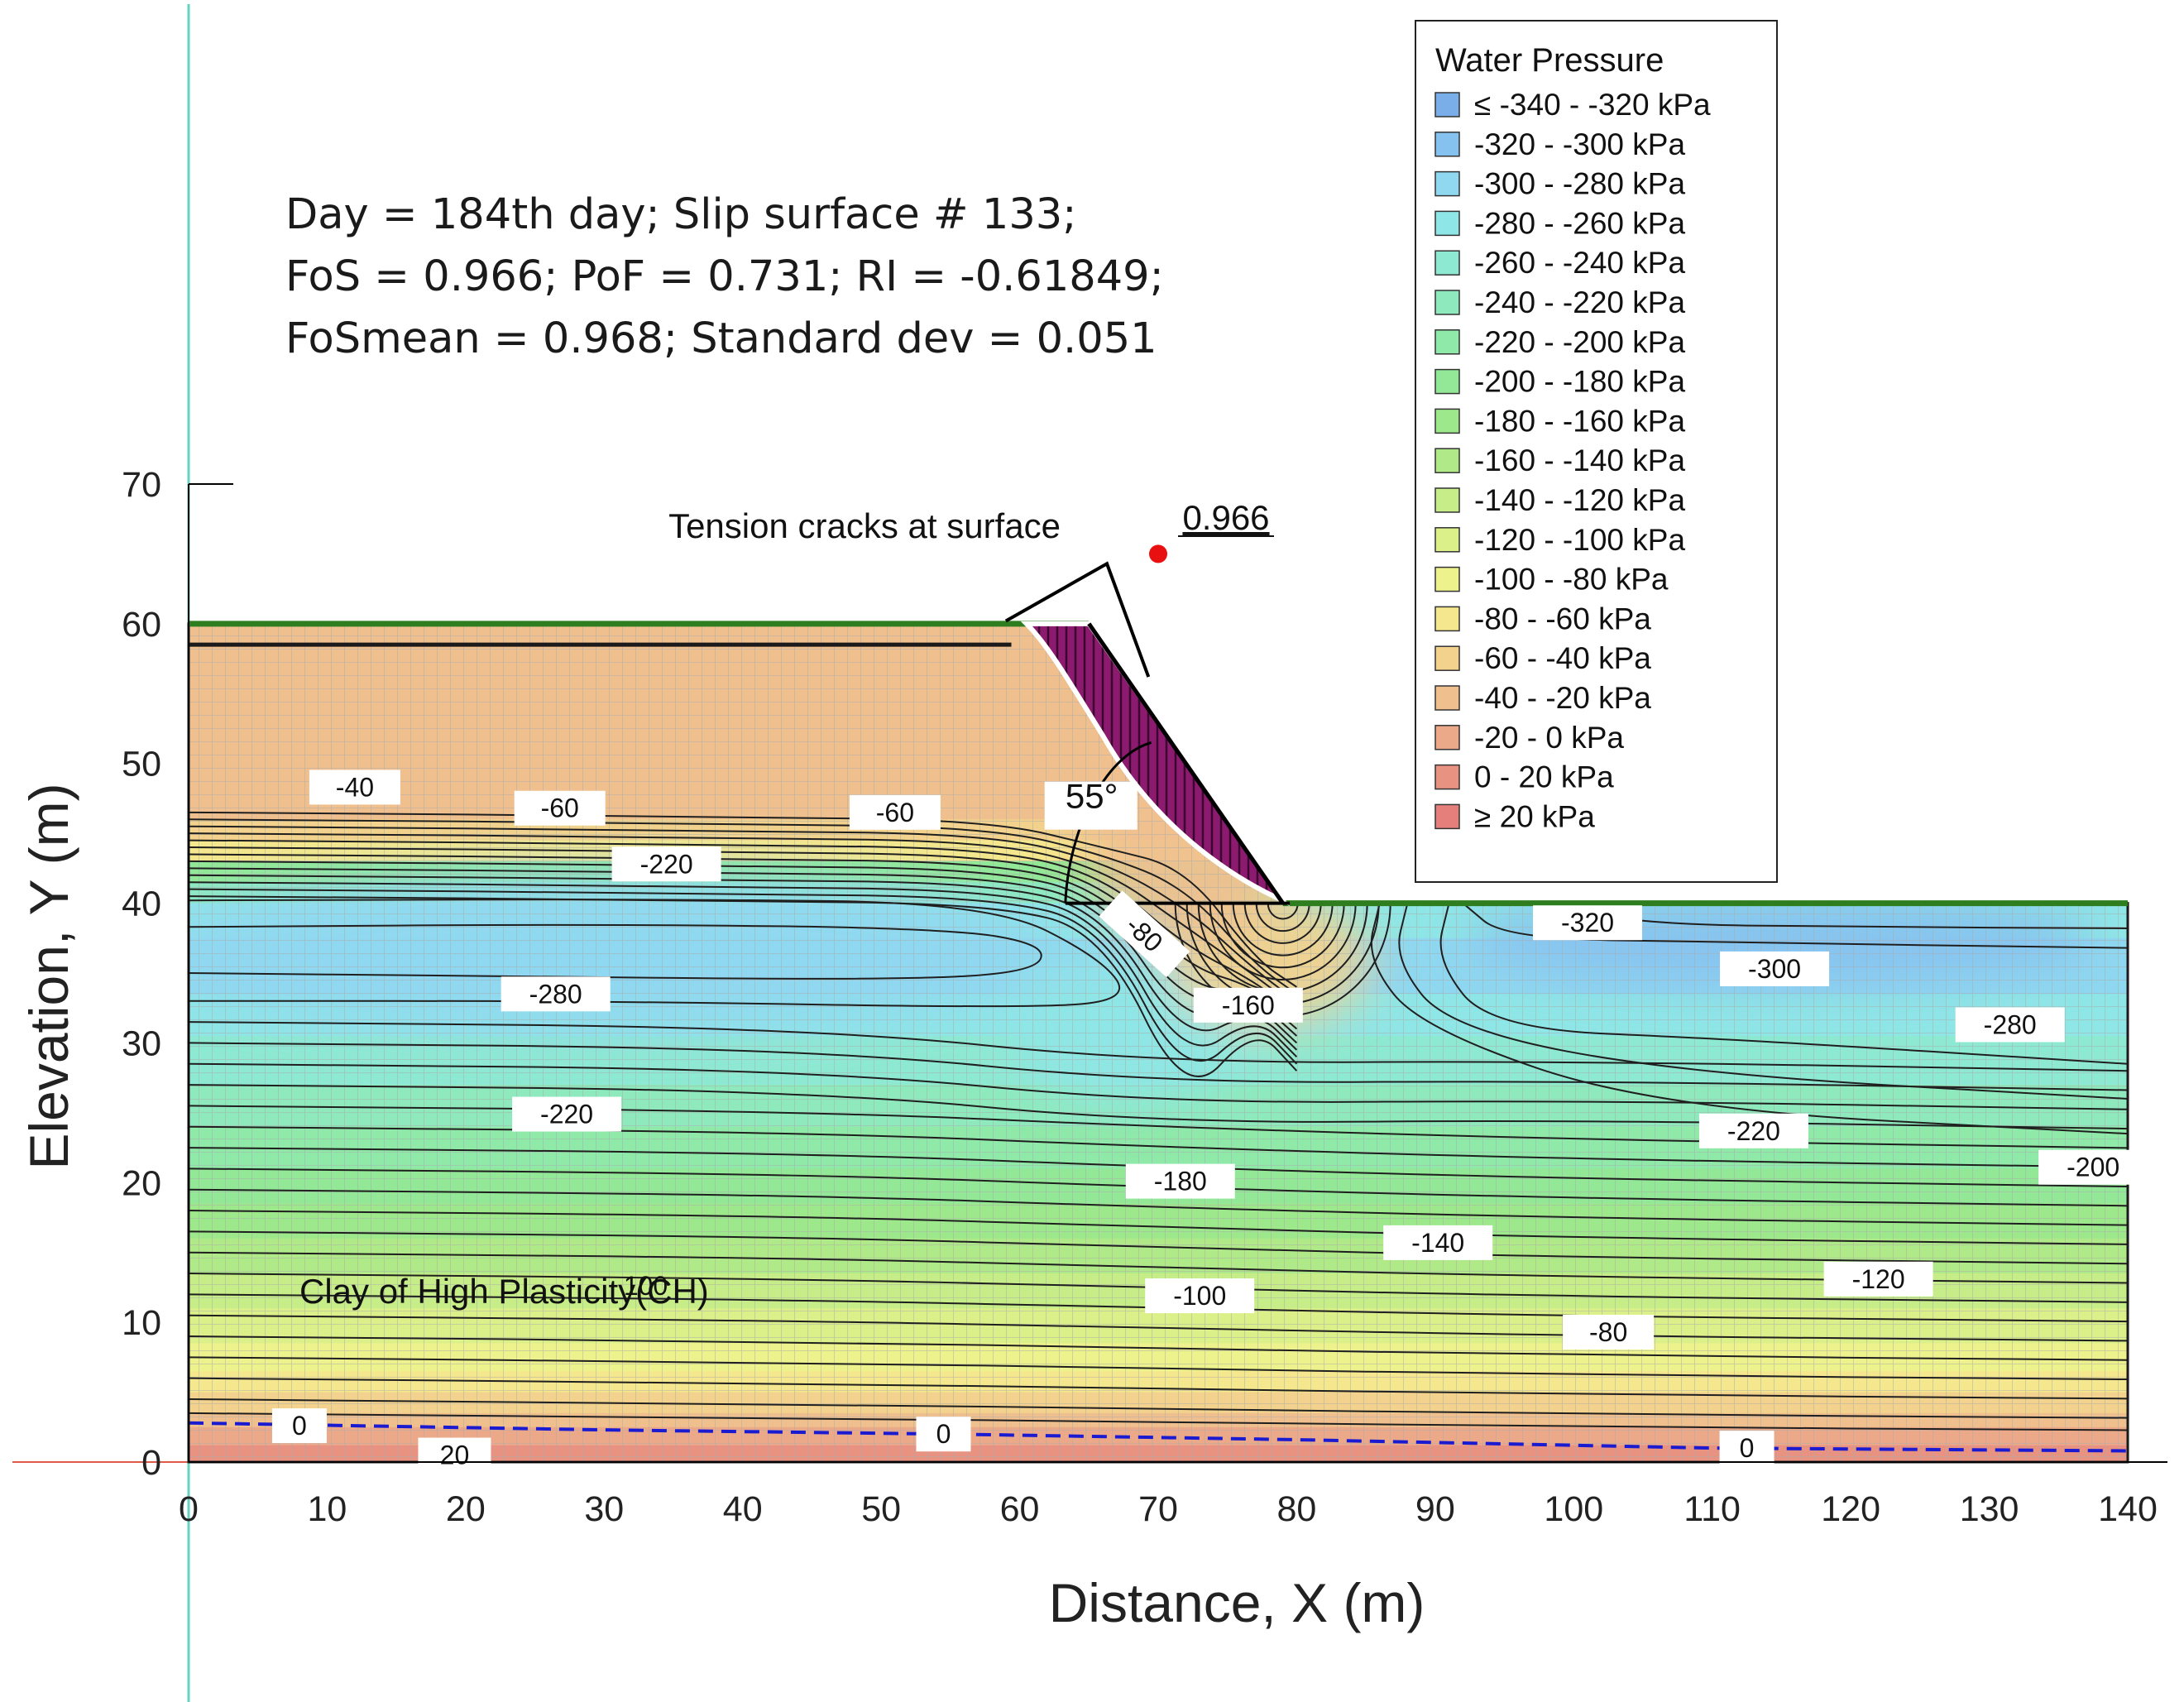 The image size is (2184, 1702). I want to click on legend-label: ≤ -340 - -320 kPa, so click(1592, 105).